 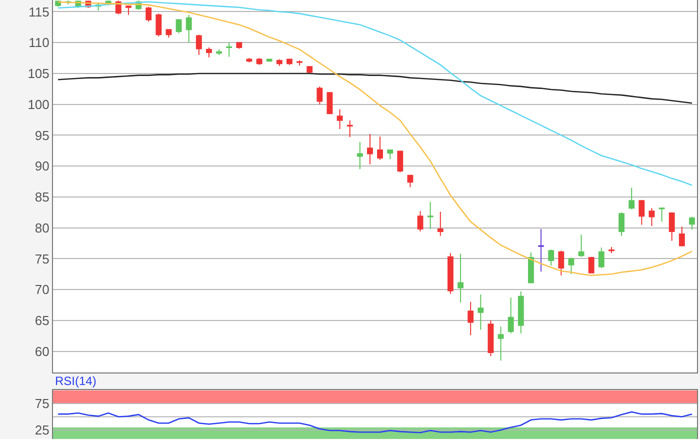 What do you see at coordinates (42, 166) in the screenshot?
I see `y-tick-label: 90` at bounding box center [42, 166].